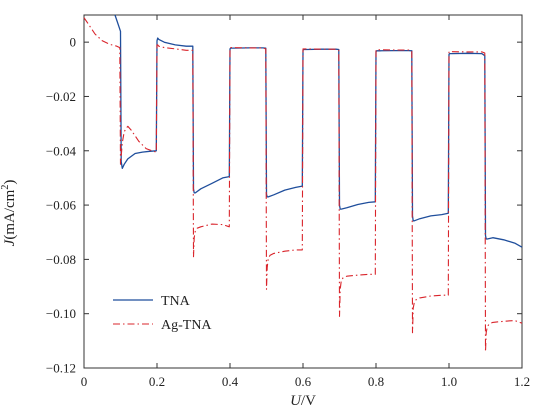 The image size is (542, 413). Describe the element at coordinates (522, 381) in the screenshot. I see `x-tick-label: 1.2` at that location.